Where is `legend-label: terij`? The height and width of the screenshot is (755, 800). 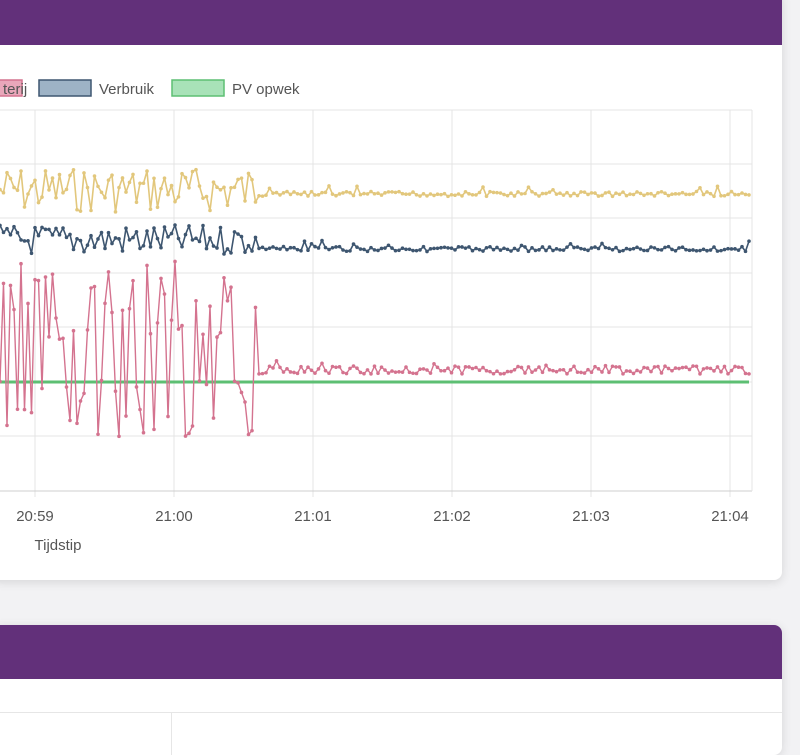
legend-label: terij is located at coordinates (15, 89).